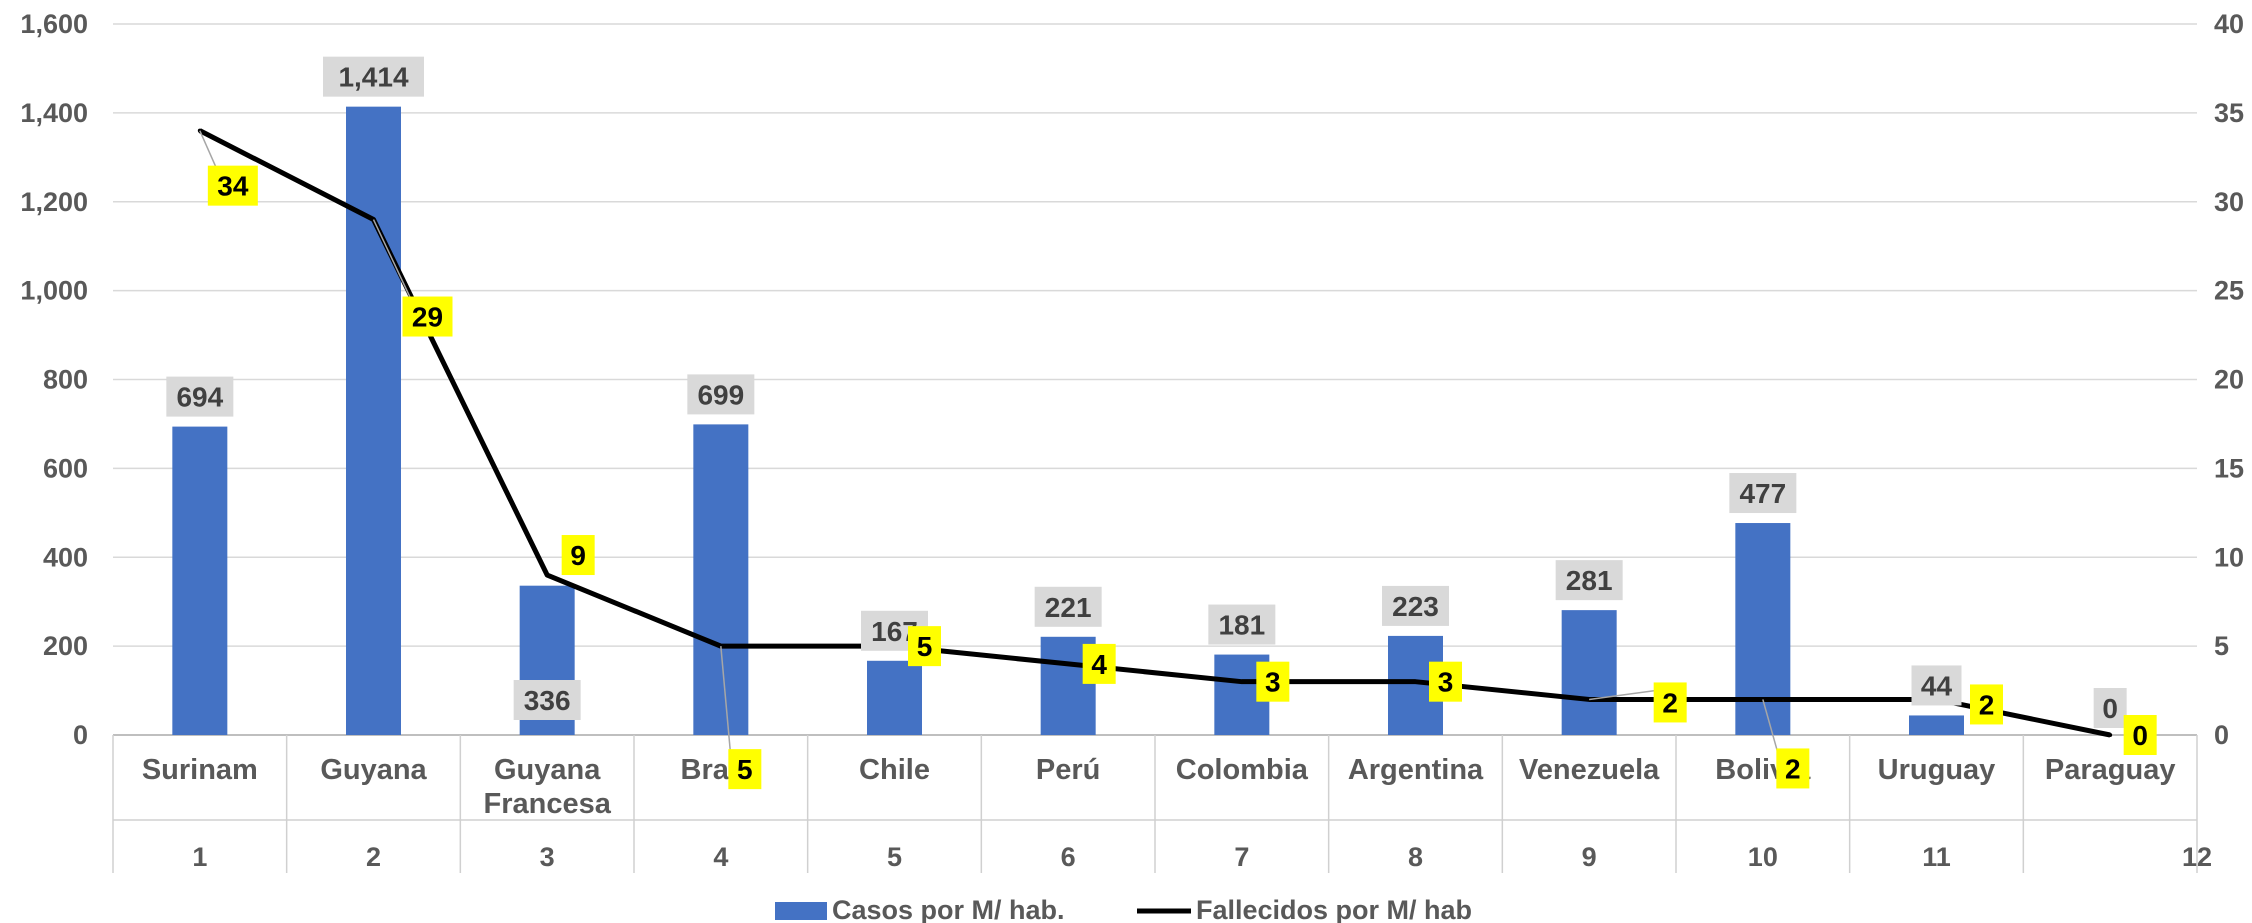  I want to click on line-data-label: 0, so click(2140, 735).